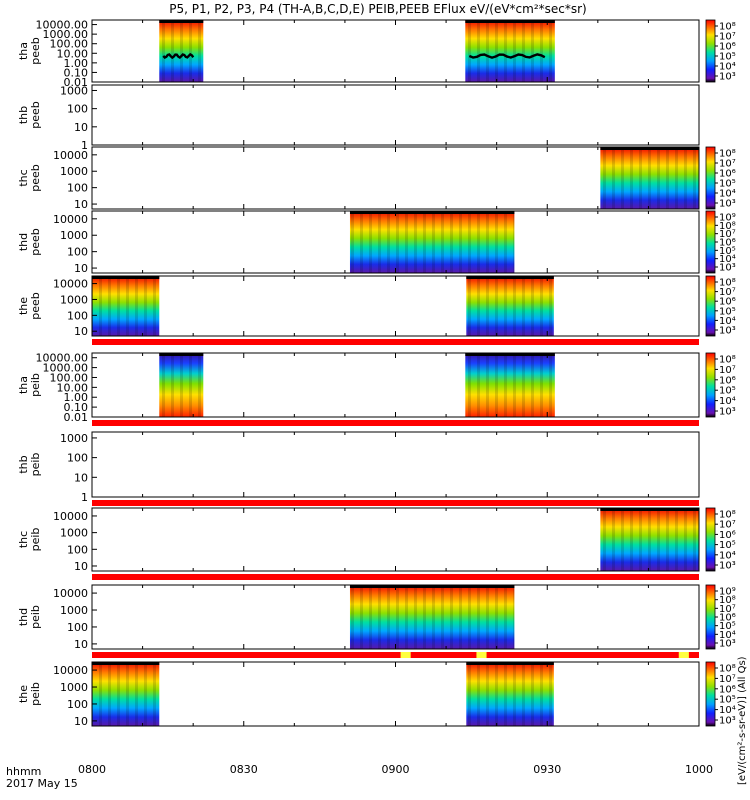 The width and height of the screenshot is (750, 800). What do you see at coordinates (70, 219) in the screenshot?
I see `y-tick-label: 10000` at bounding box center [70, 219].